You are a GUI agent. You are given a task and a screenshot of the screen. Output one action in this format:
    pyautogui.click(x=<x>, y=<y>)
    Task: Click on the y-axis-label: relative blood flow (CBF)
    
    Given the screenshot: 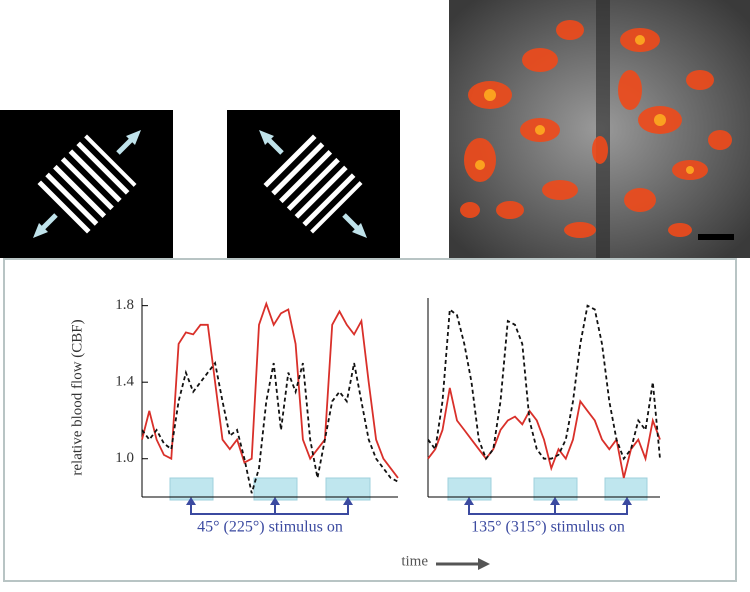 What is the action you would take?
    pyautogui.click(x=77, y=397)
    